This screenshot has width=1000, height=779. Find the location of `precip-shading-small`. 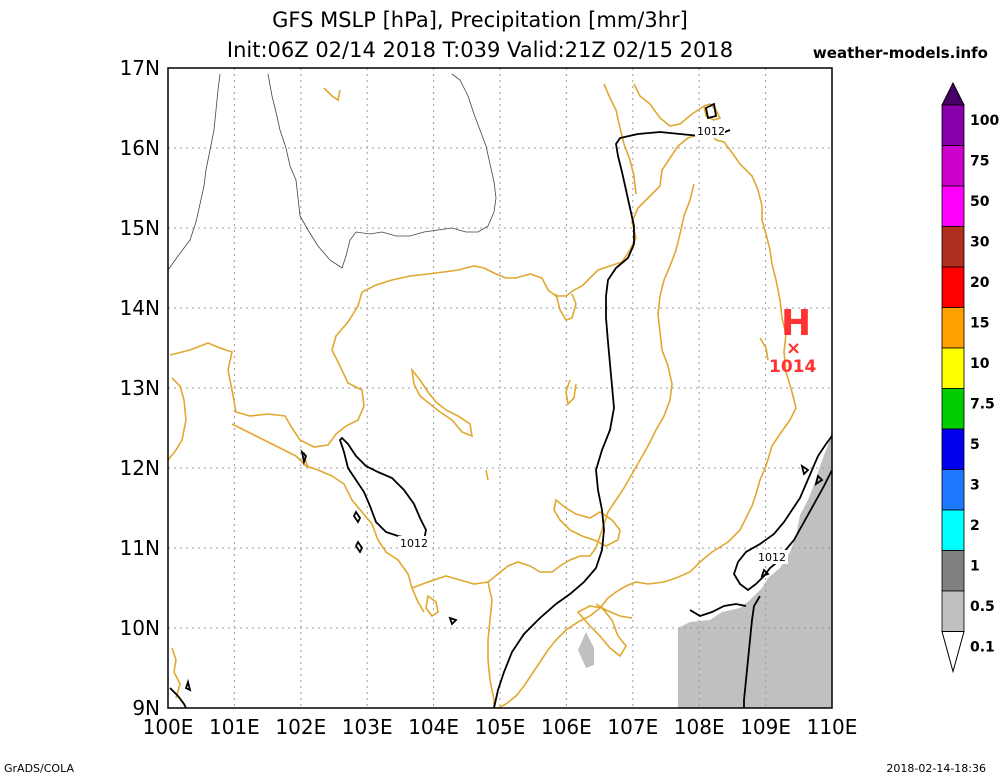

precip-shading-small is located at coordinates (586, 650).